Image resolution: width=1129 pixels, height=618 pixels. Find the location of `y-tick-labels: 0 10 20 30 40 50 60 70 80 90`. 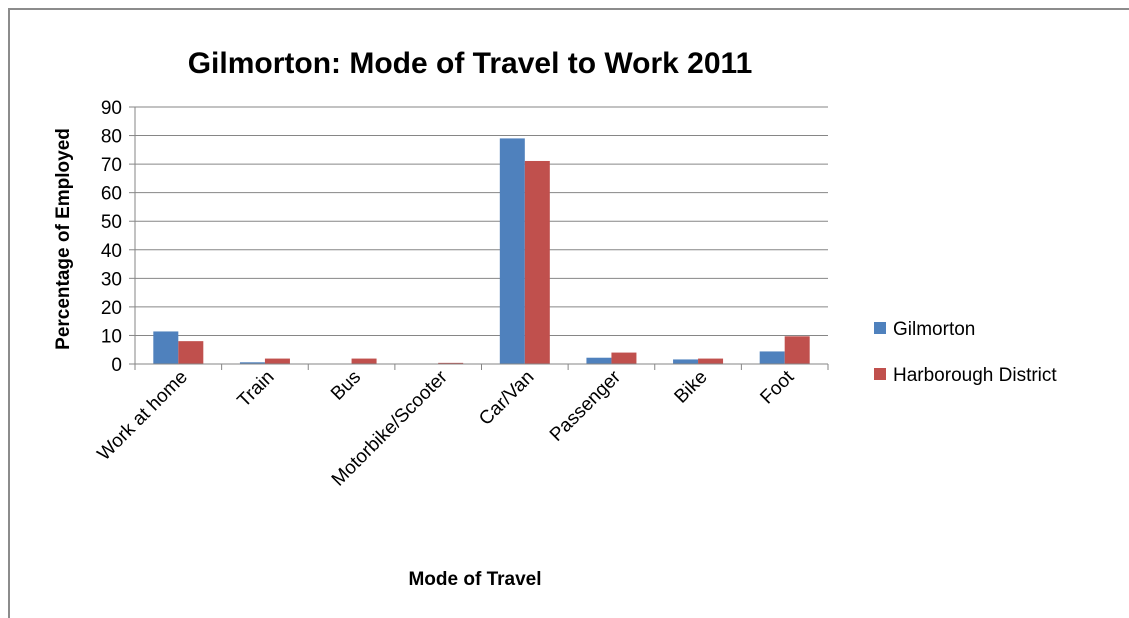

y-tick-labels: 0 10 20 30 40 50 60 70 80 90 is located at coordinates (111, 237).